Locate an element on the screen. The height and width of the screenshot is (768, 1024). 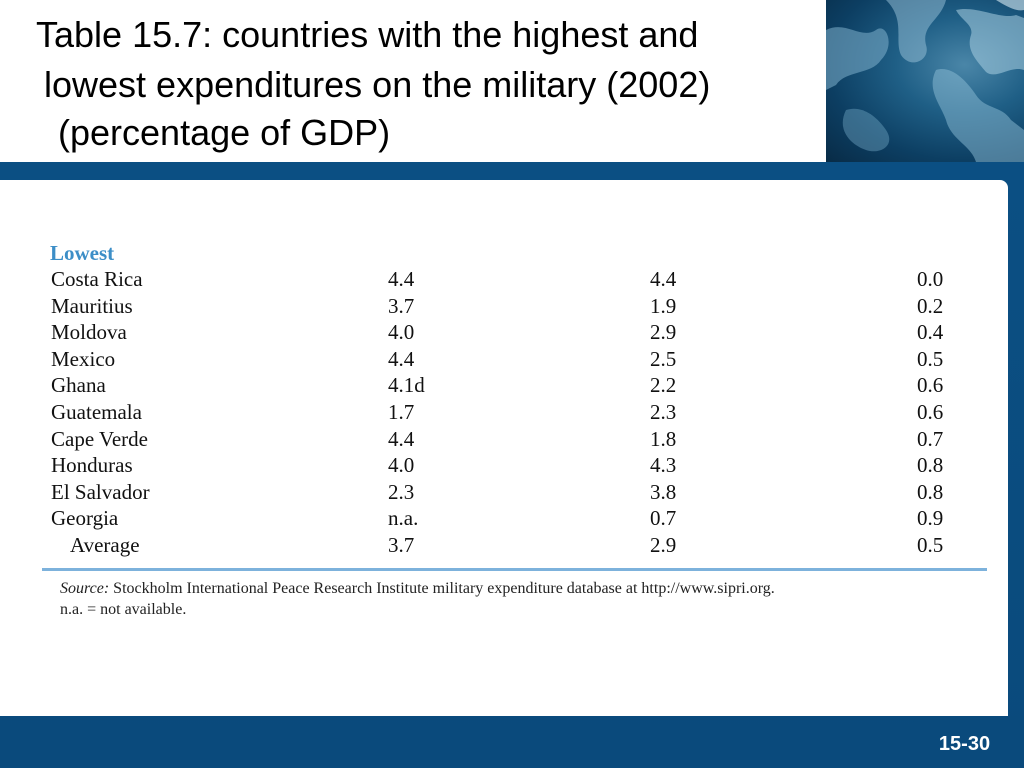
value-col-2: 2.2 is located at coordinates (663, 385).